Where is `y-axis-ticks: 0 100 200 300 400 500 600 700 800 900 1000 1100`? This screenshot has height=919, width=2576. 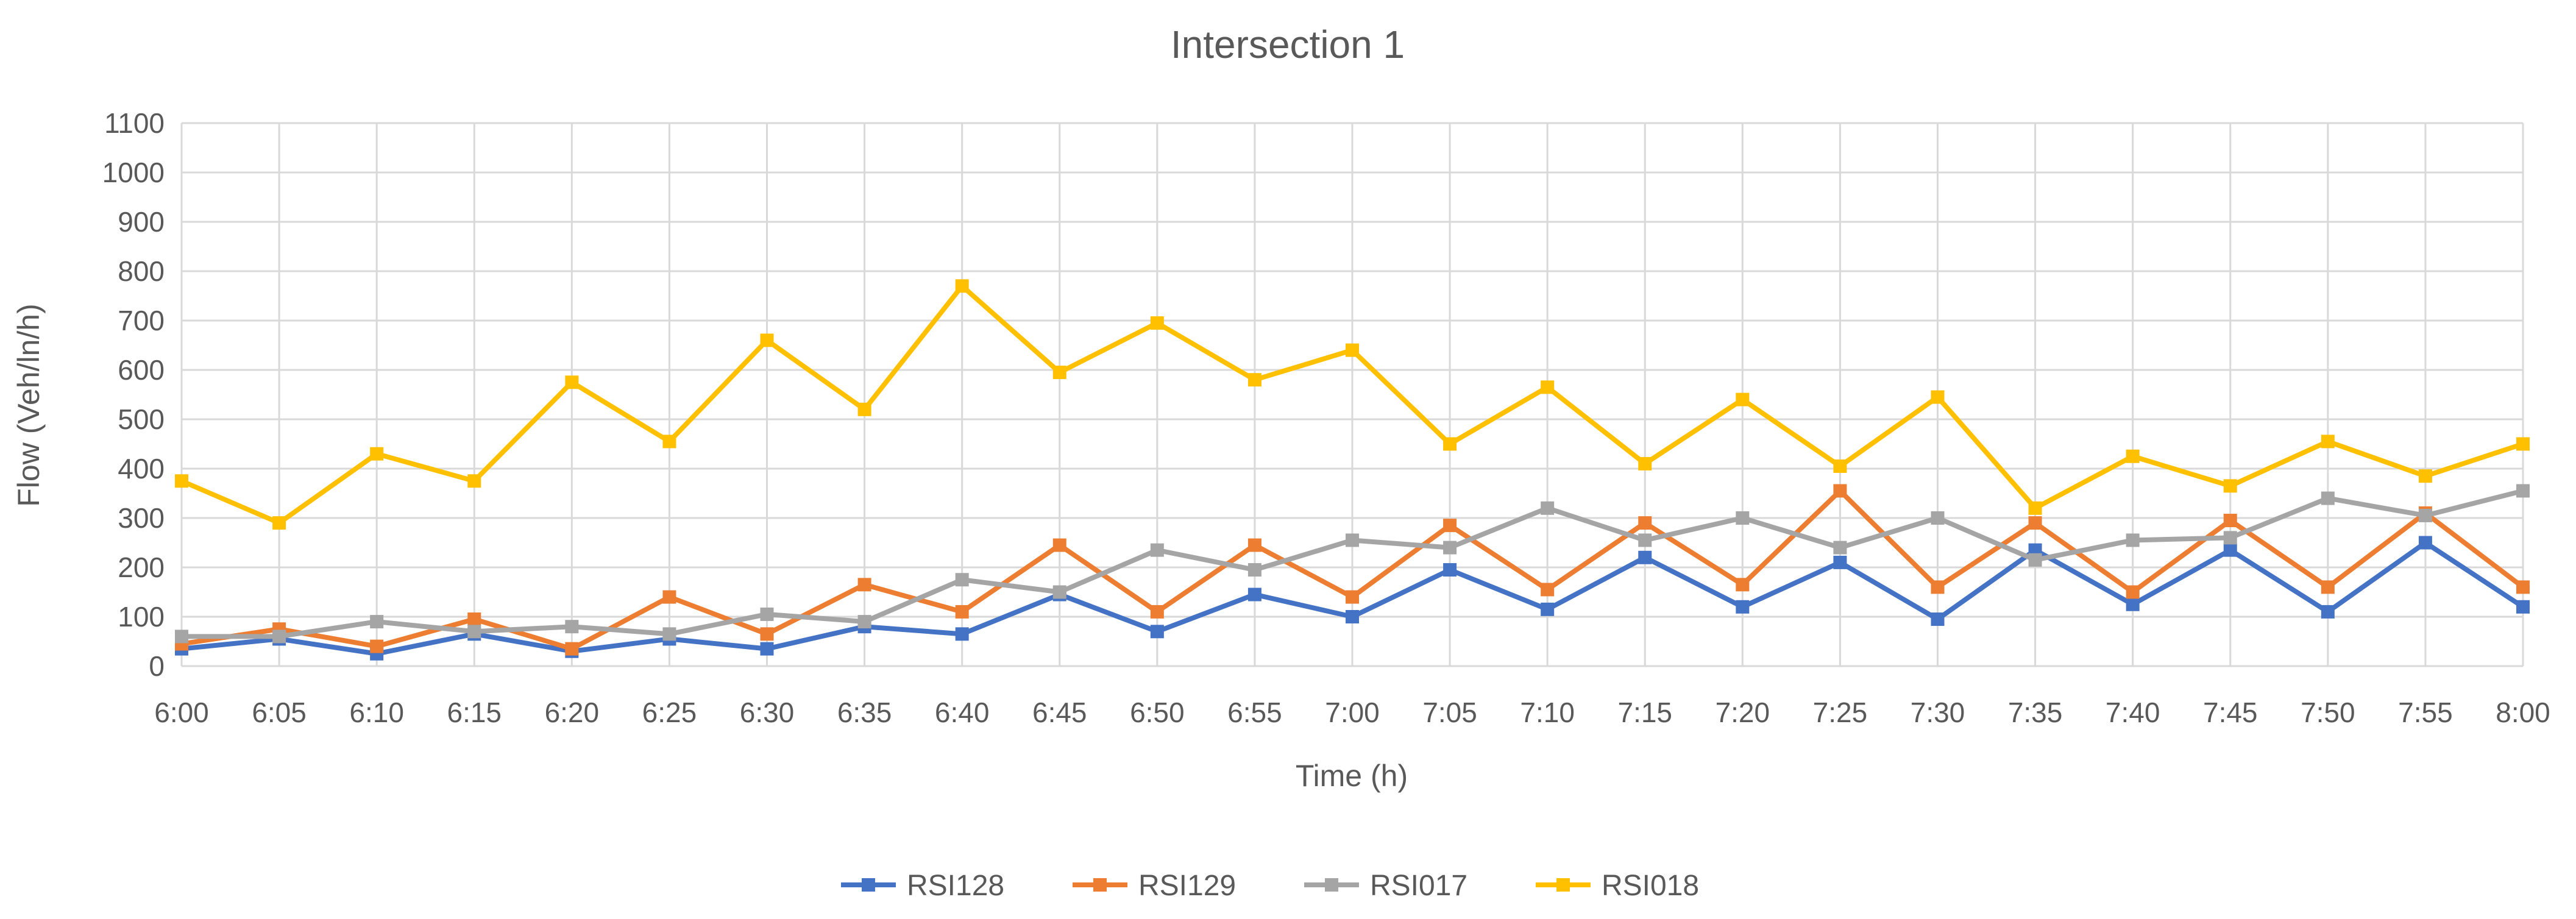 y-axis-ticks: 0 100 200 300 400 500 600 700 800 900 1000 1100 is located at coordinates (134, 395).